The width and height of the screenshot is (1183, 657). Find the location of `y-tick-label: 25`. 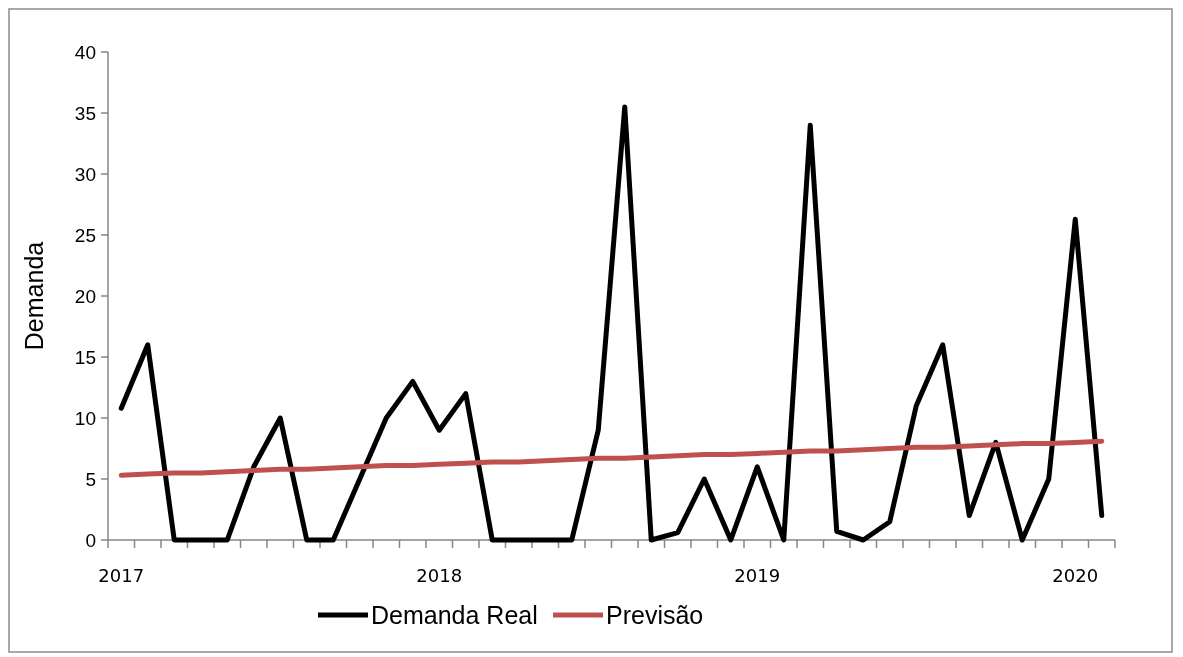

y-tick-label: 25 is located at coordinates (85, 235).